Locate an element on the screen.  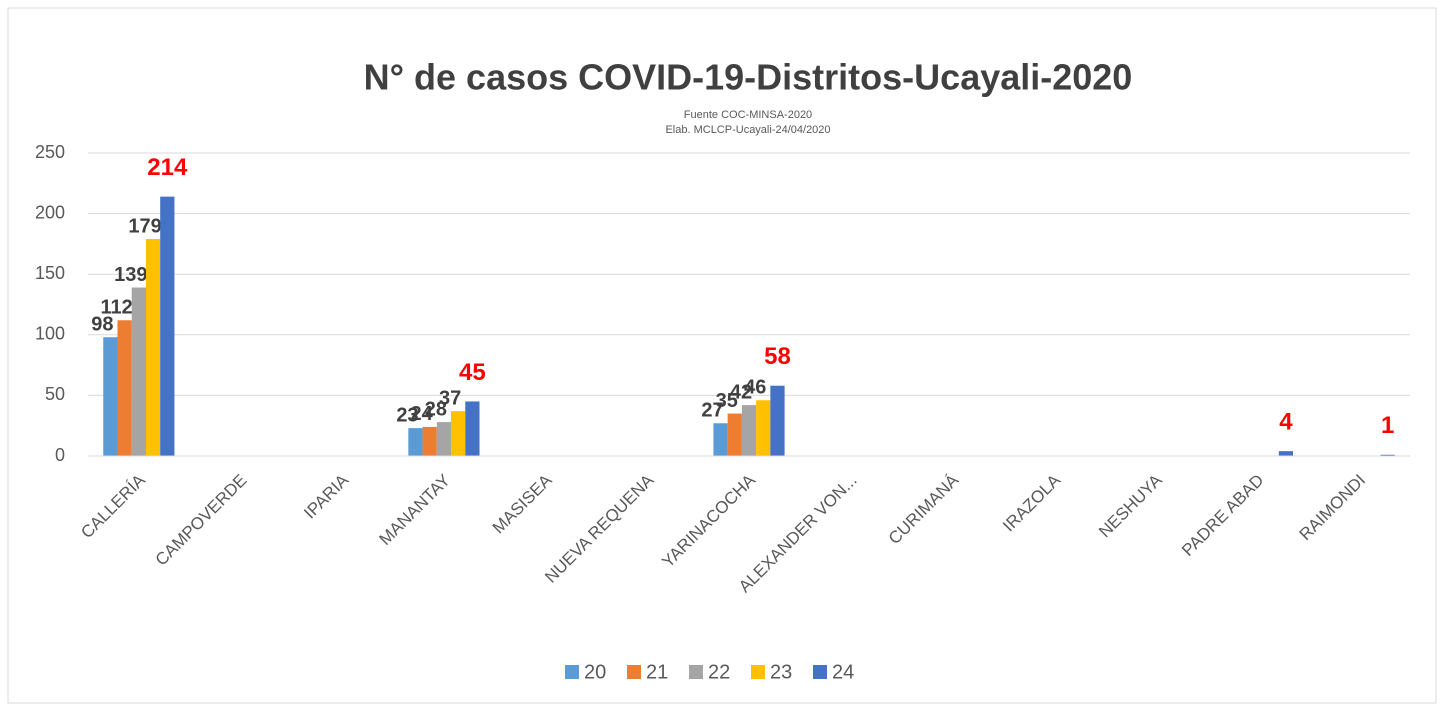
y-tick-label: 0 is located at coordinates (60, 455).